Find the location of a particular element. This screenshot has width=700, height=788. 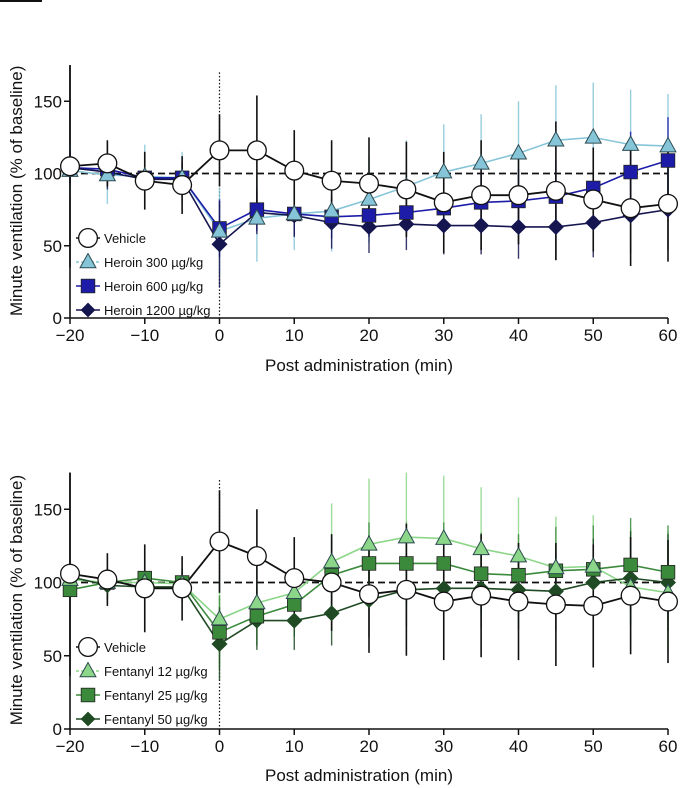

x-tick-label: −10 is located at coordinates (144, 335).